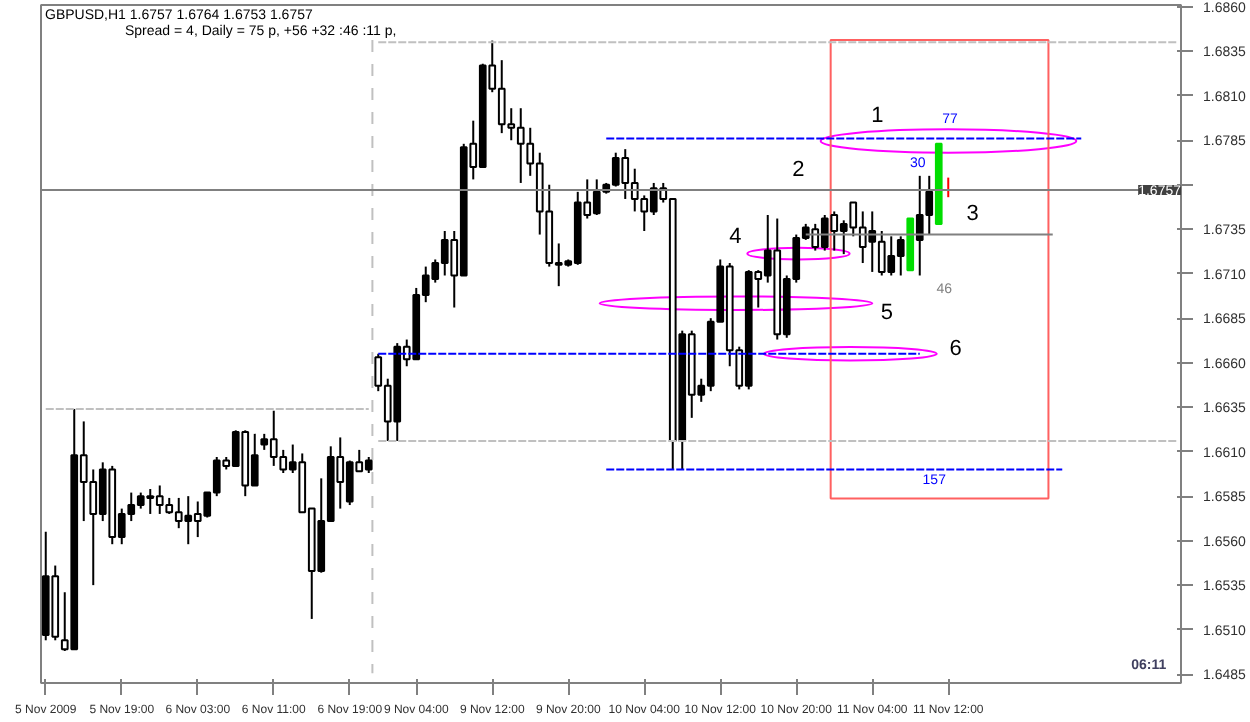 This screenshot has height=722, width=1250. What do you see at coordinates (955, 348) in the screenshot?
I see `annotation: 6` at bounding box center [955, 348].